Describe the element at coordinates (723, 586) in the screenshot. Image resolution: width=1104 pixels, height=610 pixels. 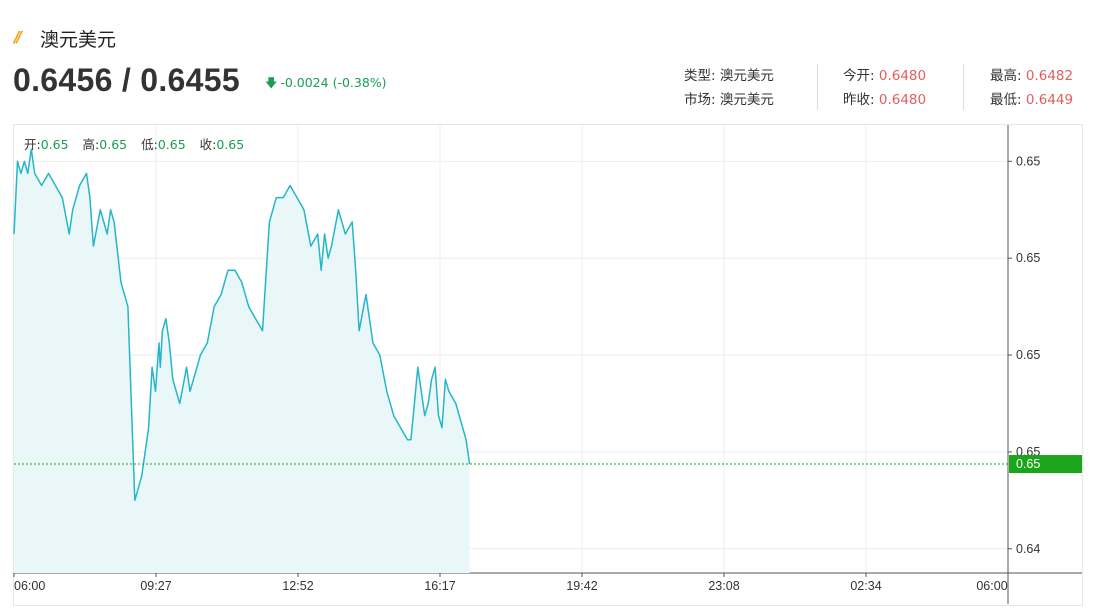
I see `x-tick-label: 23:08` at that location.